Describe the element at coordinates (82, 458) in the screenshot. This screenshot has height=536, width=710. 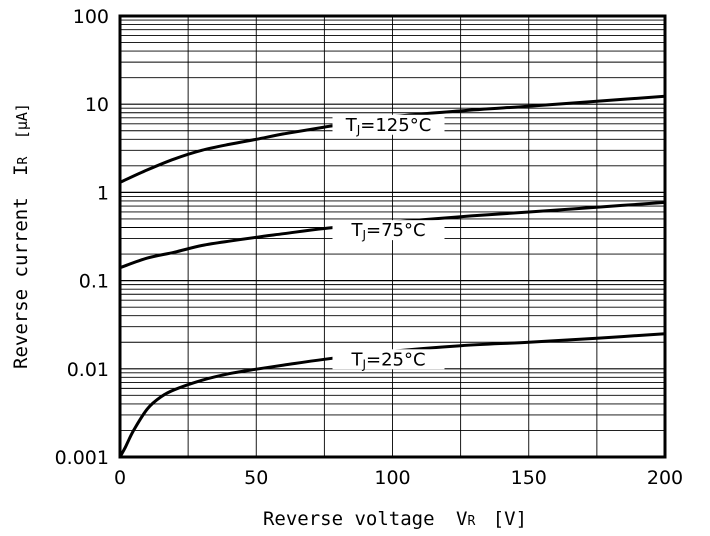
I see `y-tick-label: 0.001` at that location.